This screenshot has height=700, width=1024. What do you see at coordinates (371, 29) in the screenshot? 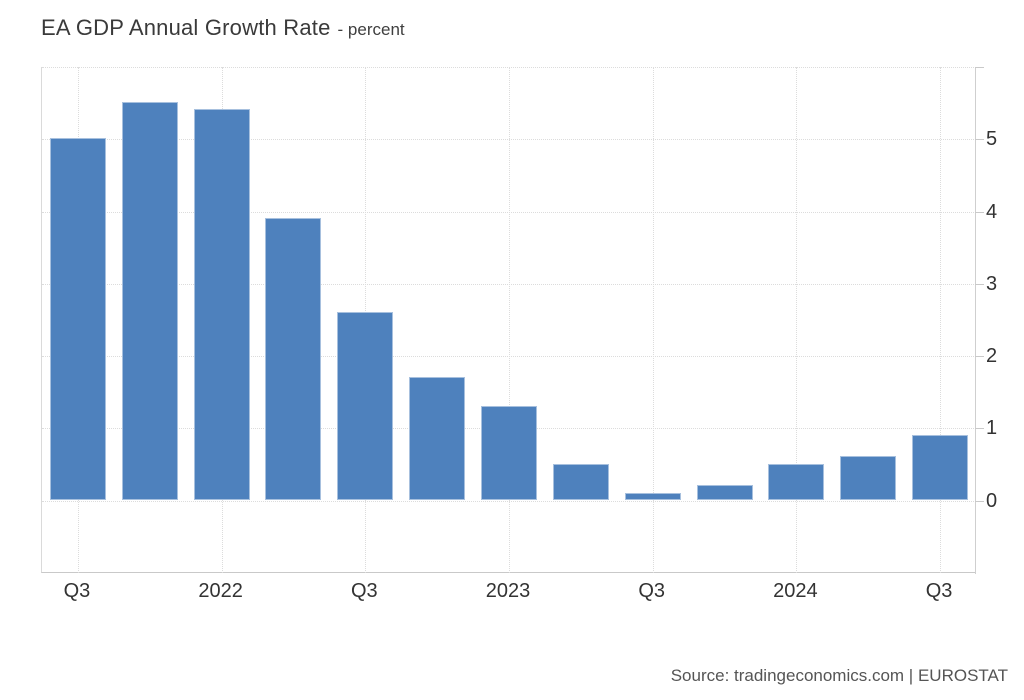
I see `chart-subtitle-unit: - percent` at bounding box center [371, 29].